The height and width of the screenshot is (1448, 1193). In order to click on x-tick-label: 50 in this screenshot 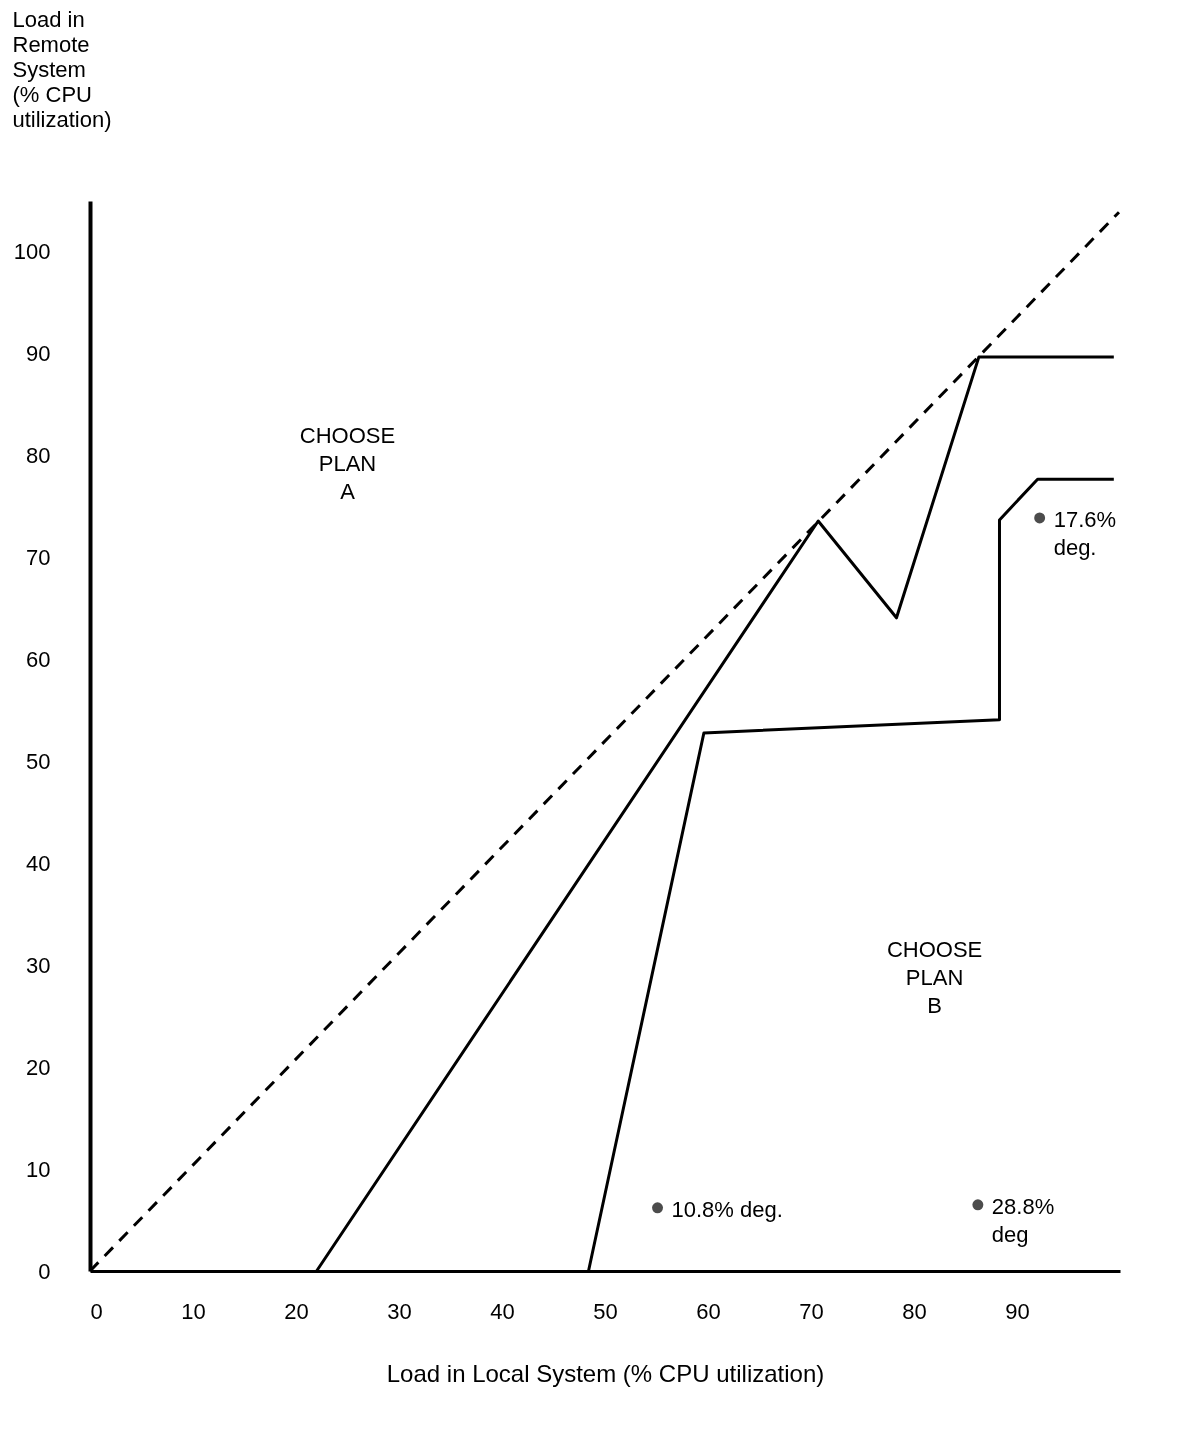, I will do `click(605, 1311)`.